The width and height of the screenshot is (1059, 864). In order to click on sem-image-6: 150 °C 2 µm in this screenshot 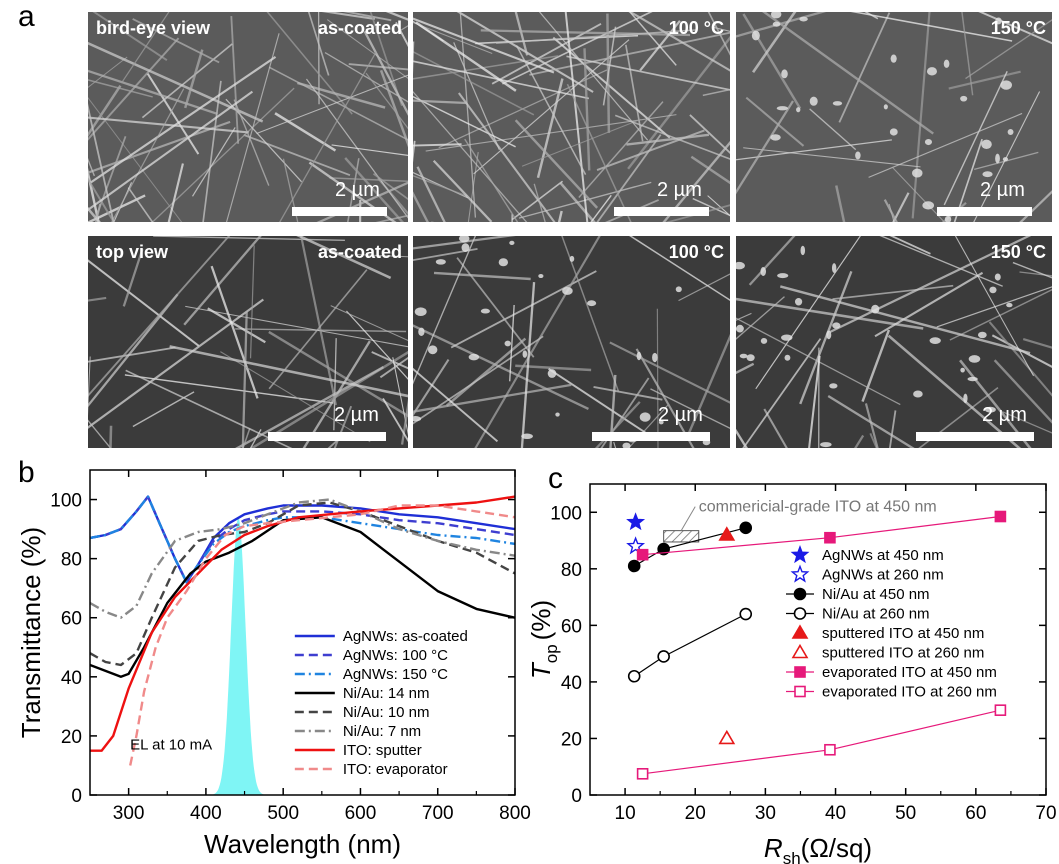, I will do `click(894, 342)`.